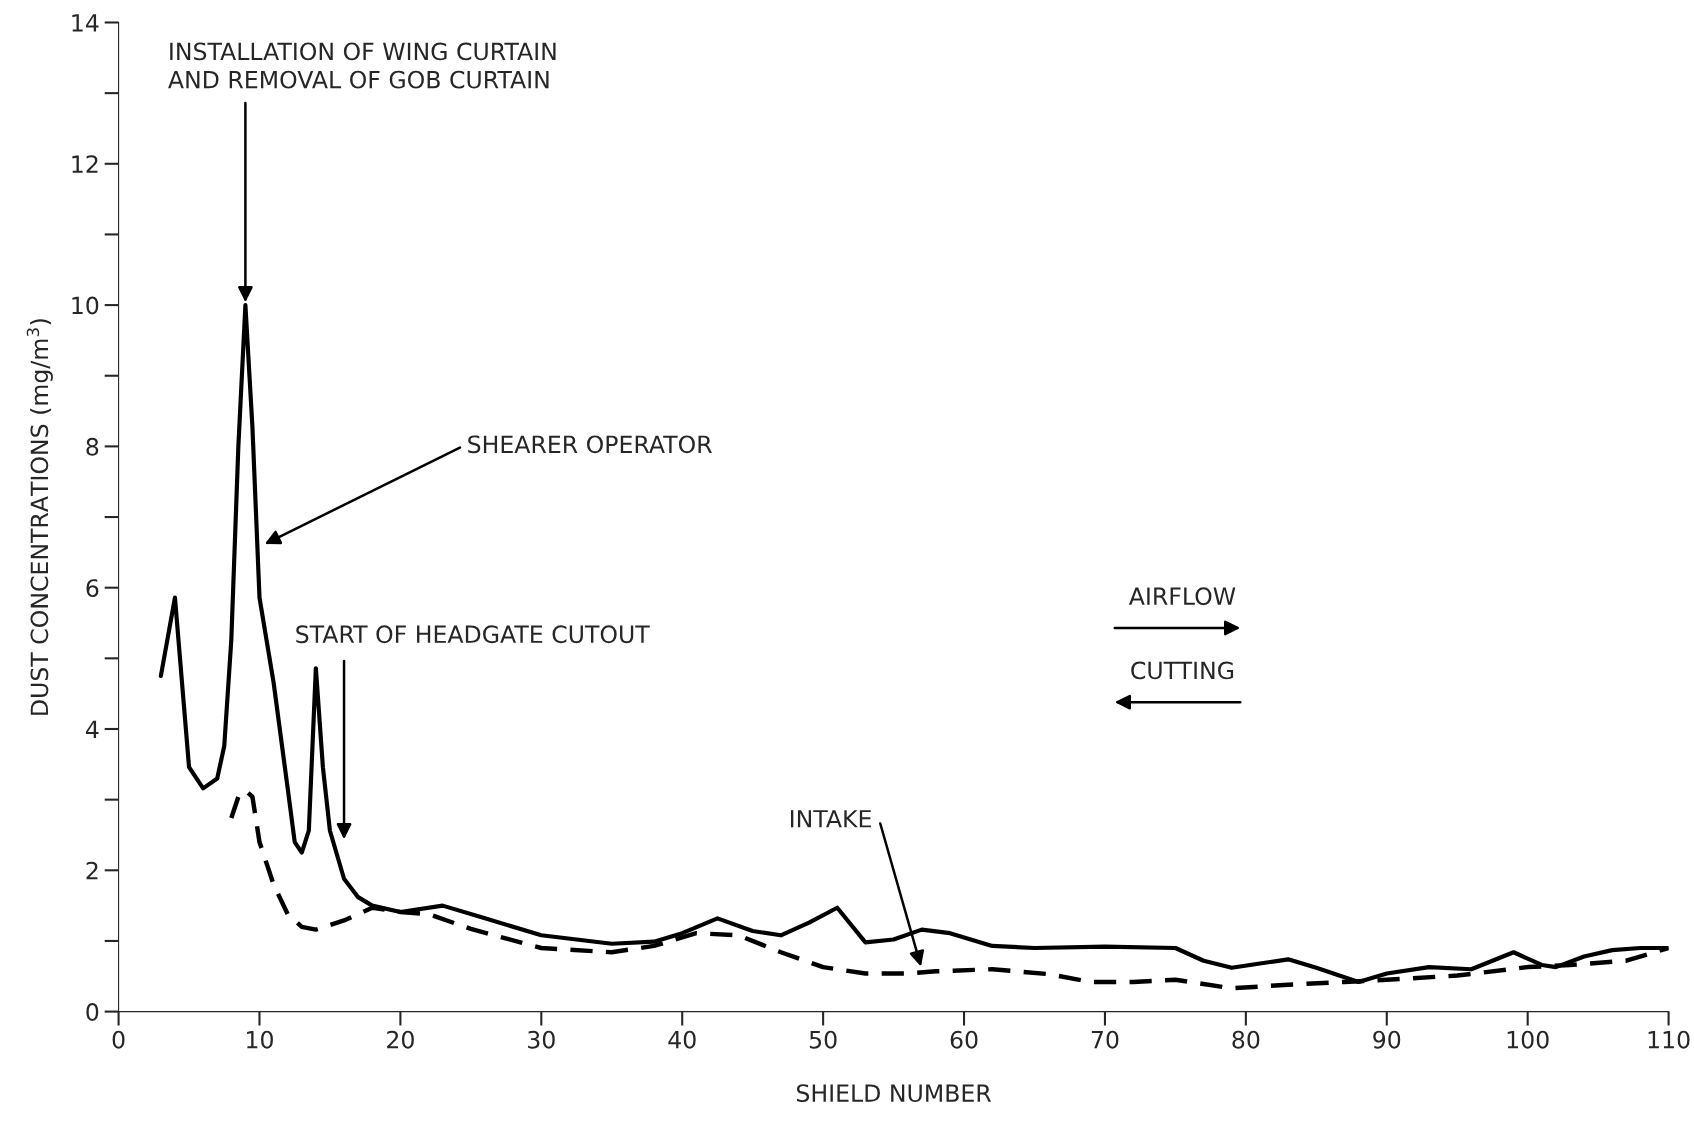  What do you see at coordinates (894, 1093) in the screenshot?
I see `x-axis-title: SHIELD NUMBER` at bounding box center [894, 1093].